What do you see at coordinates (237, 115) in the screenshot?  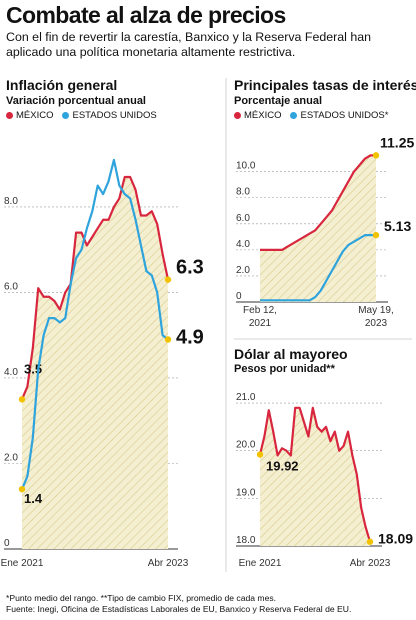 I see `legend-dot-mexico-rates` at bounding box center [237, 115].